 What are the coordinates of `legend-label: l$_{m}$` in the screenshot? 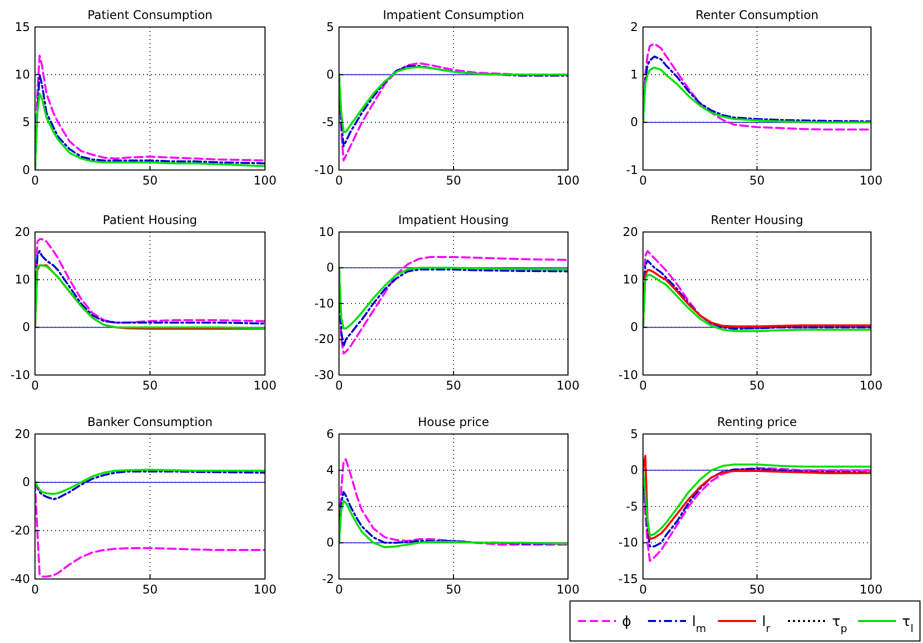 It's located at (699, 624).